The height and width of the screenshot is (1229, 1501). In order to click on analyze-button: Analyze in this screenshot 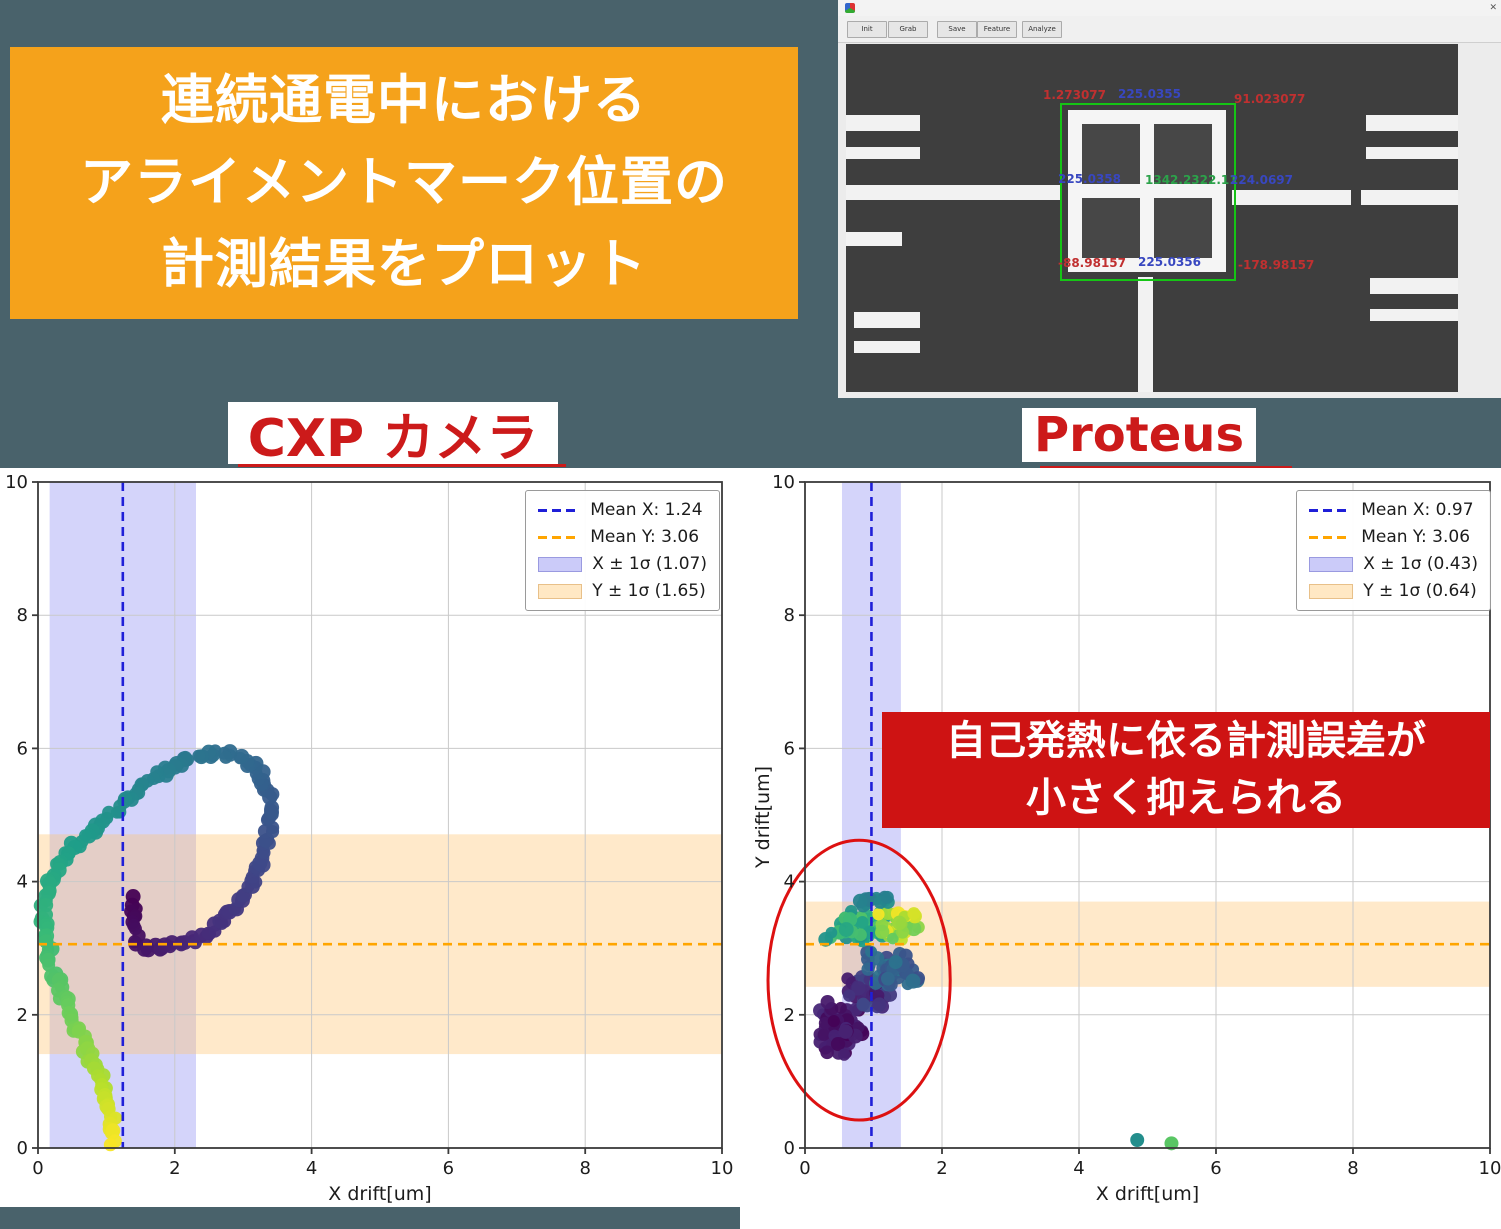, I will do `click(1042, 29)`.